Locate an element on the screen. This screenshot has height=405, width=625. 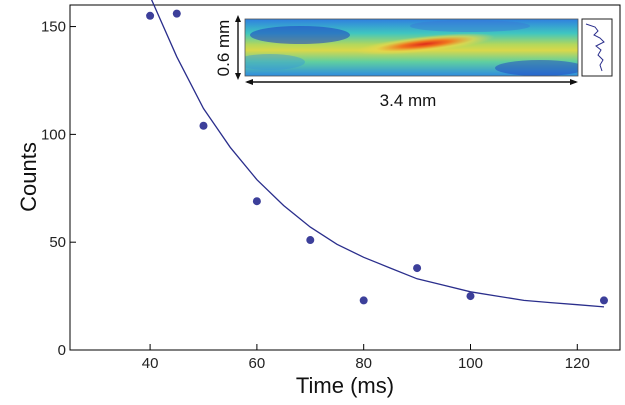
inset-hotspot is located at coordinates (425, 44).